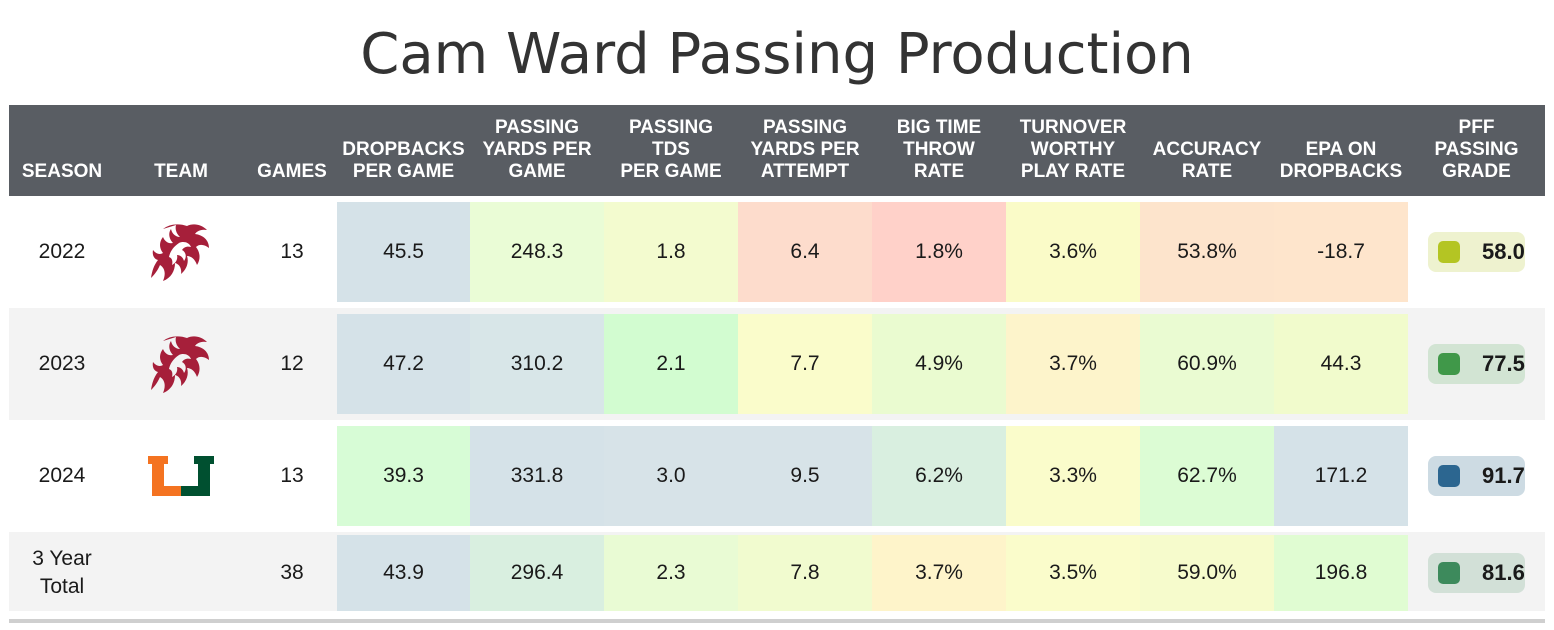 The height and width of the screenshot is (630, 1554). Describe the element at coordinates (403, 160) in the screenshot. I see `column-header-dropbacks-per-game: DROPBACKS PER GAME` at that location.